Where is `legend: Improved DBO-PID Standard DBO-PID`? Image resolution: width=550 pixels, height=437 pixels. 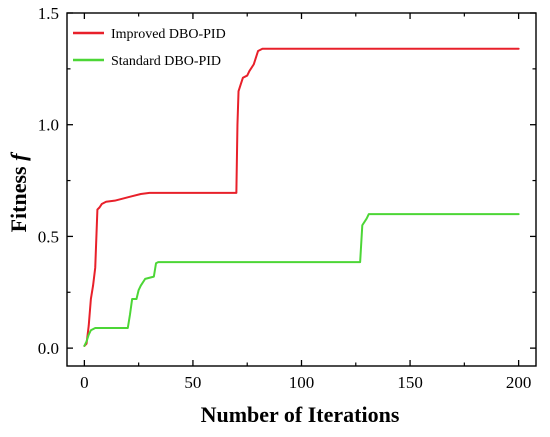
legend: Improved DBO-PID Standard DBO-PID is located at coordinates (149, 48).